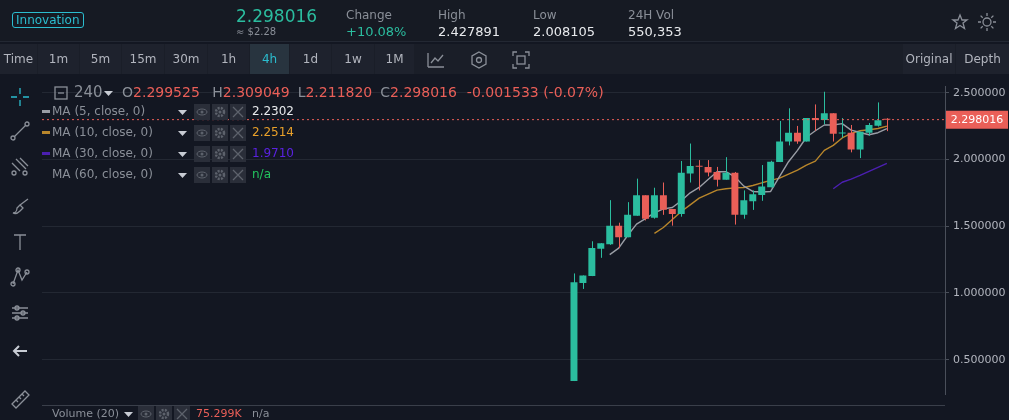  What do you see at coordinates (535, 92) in the screenshot?
I see `annotation: -0.001533 (-0.07%)` at bounding box center [535, 92].